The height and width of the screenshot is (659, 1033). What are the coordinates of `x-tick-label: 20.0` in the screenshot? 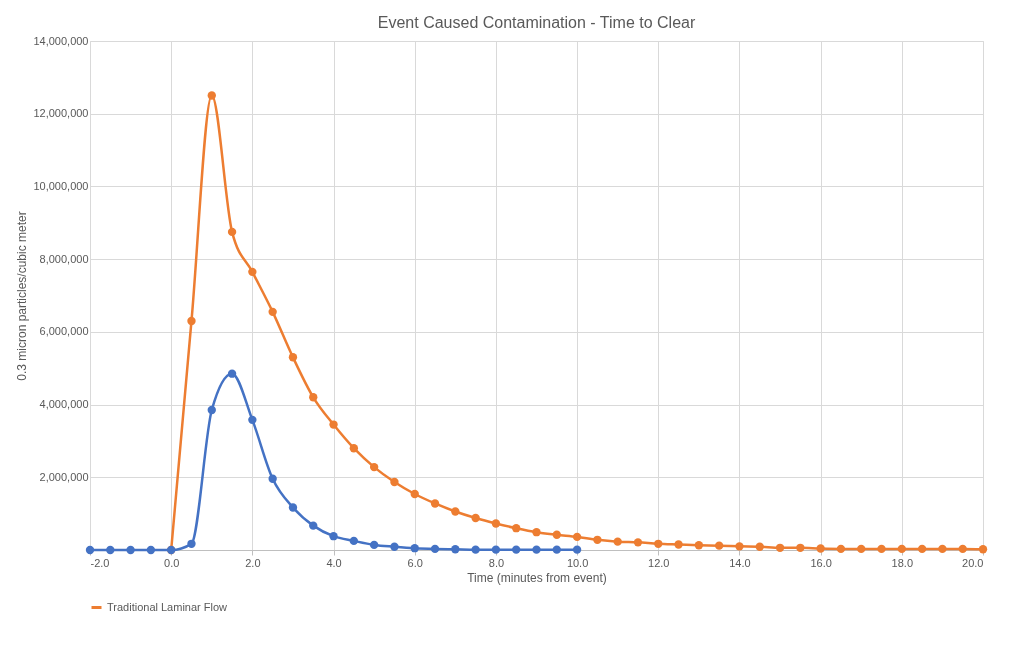 It's located at (973, 562).